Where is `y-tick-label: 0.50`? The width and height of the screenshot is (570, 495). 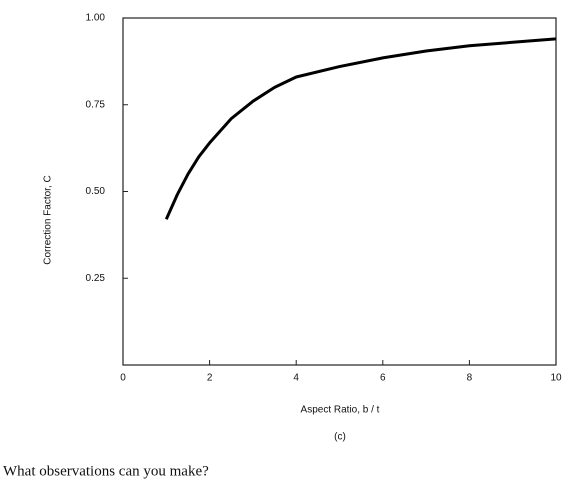 y-tick-label: 0.50 is located at coordinates (96, 191).